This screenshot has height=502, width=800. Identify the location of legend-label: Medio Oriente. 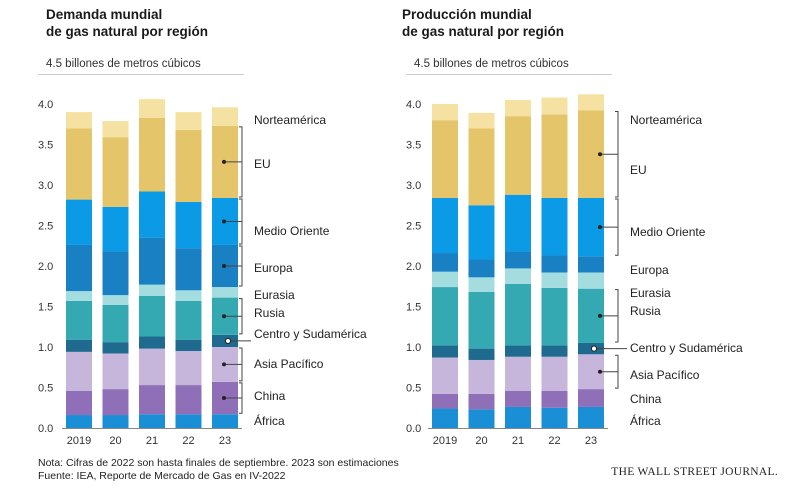
(668, 232).